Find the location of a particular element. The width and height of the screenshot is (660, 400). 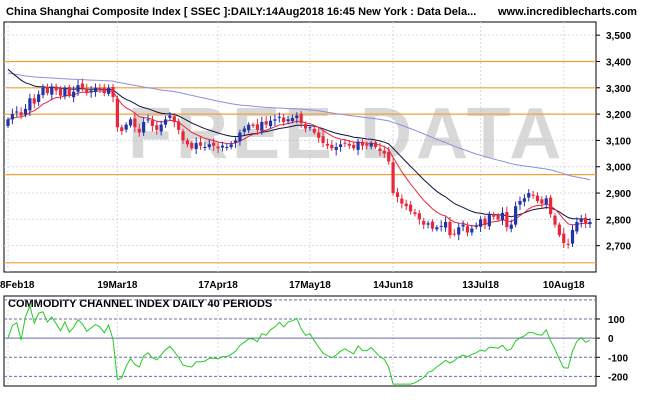

price-tick-label: 3,000 is located at coordinates (618, 168).